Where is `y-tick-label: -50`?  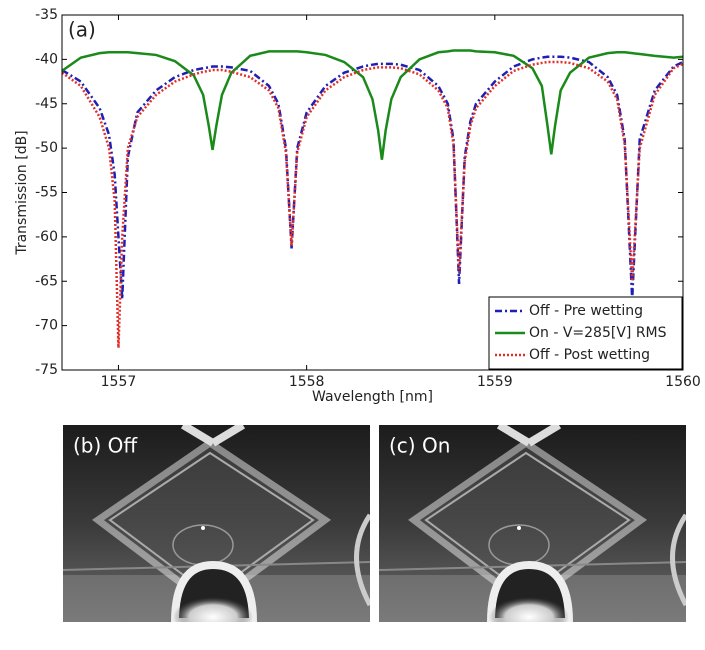 y-tick-label: -50 is located at coordinates (46, 148).